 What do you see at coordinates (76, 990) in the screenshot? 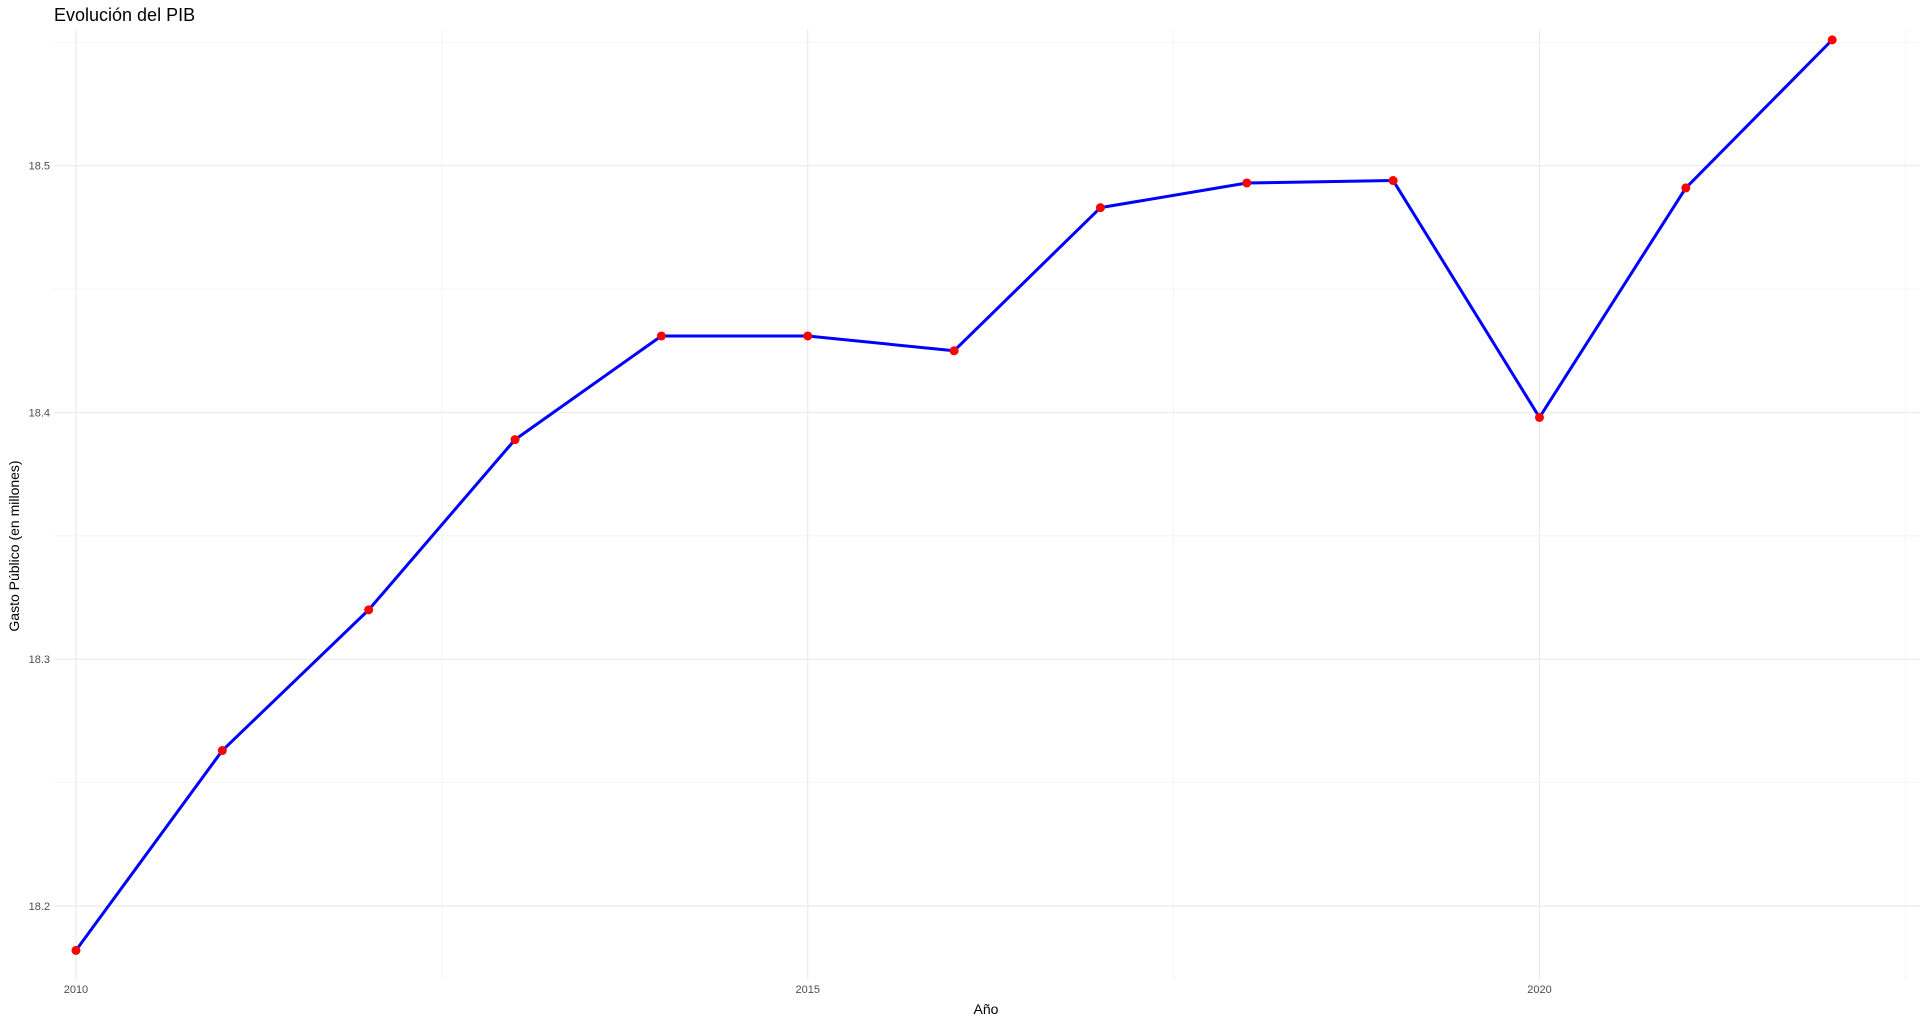
I see `x-tick-label: 2010` at bounding box center [76, 990].